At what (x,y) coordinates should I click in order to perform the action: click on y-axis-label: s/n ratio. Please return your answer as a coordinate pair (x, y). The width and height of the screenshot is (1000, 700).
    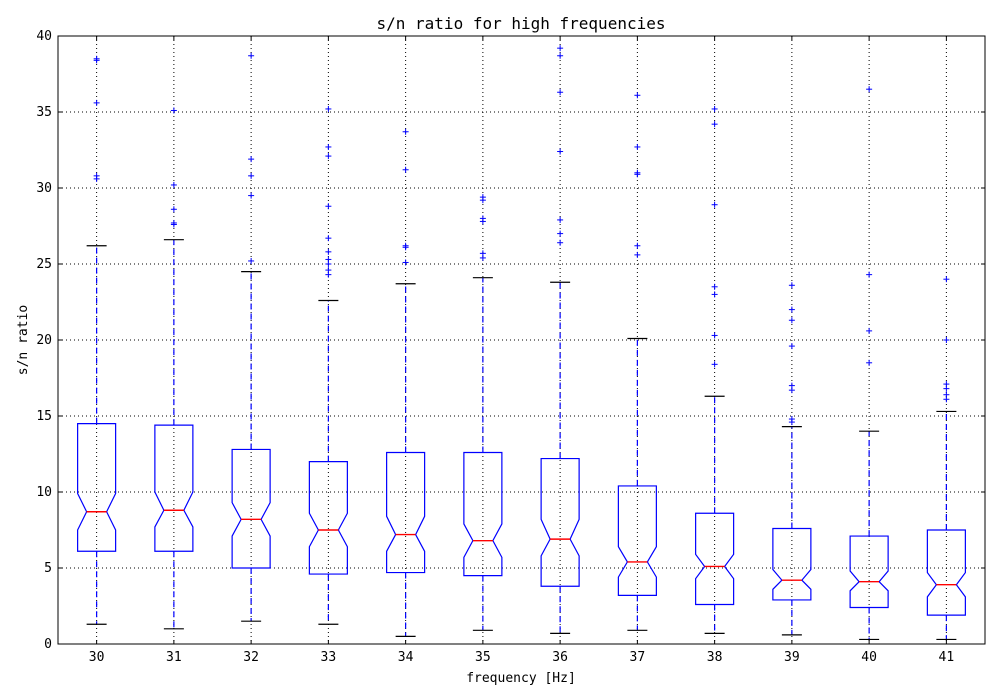
    Looking at the image, I should click on (23, 340).